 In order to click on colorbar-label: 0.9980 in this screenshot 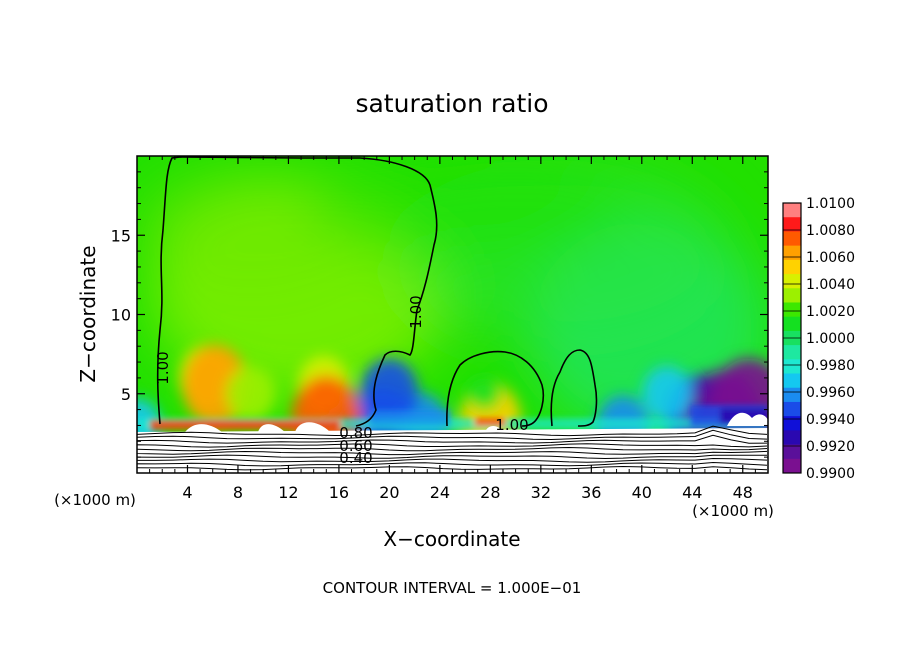, I will do `click(830, 366)`.